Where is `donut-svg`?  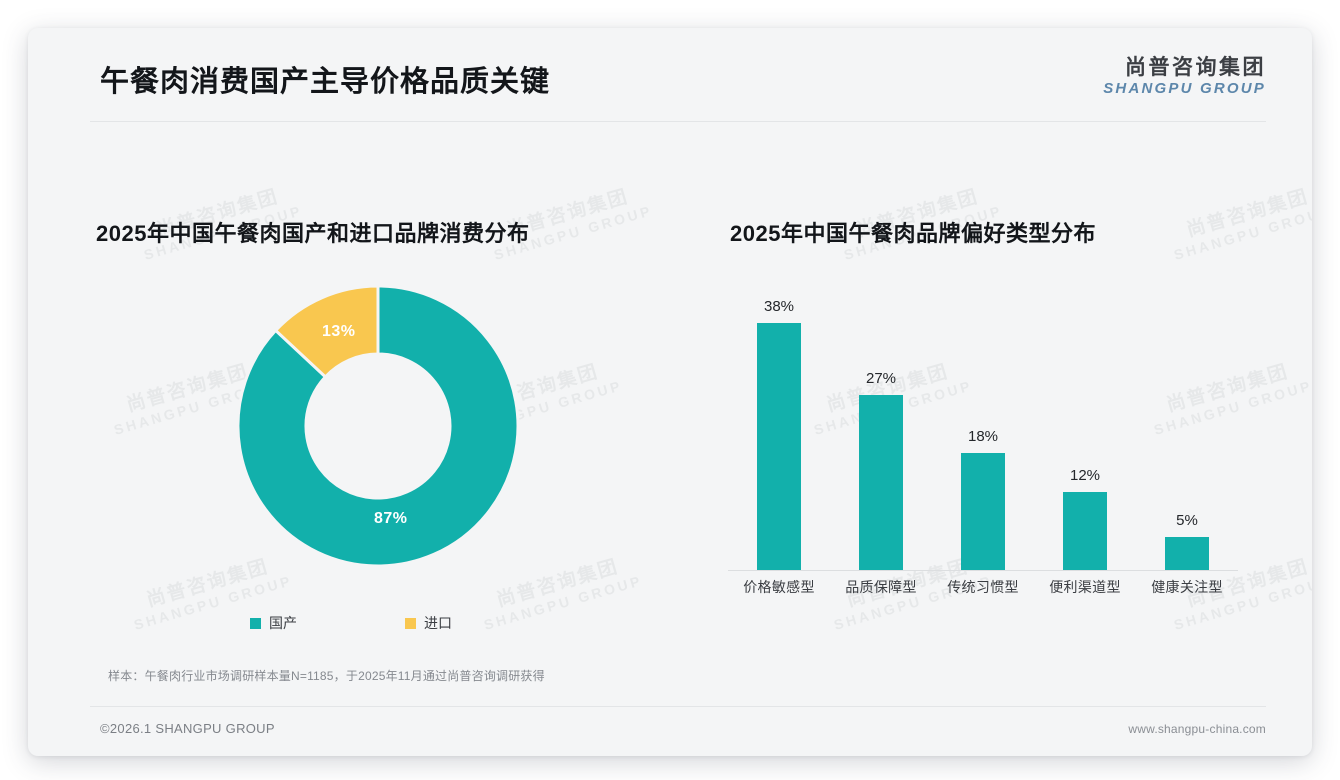
donut-svg is located at coordinates (378, 426).